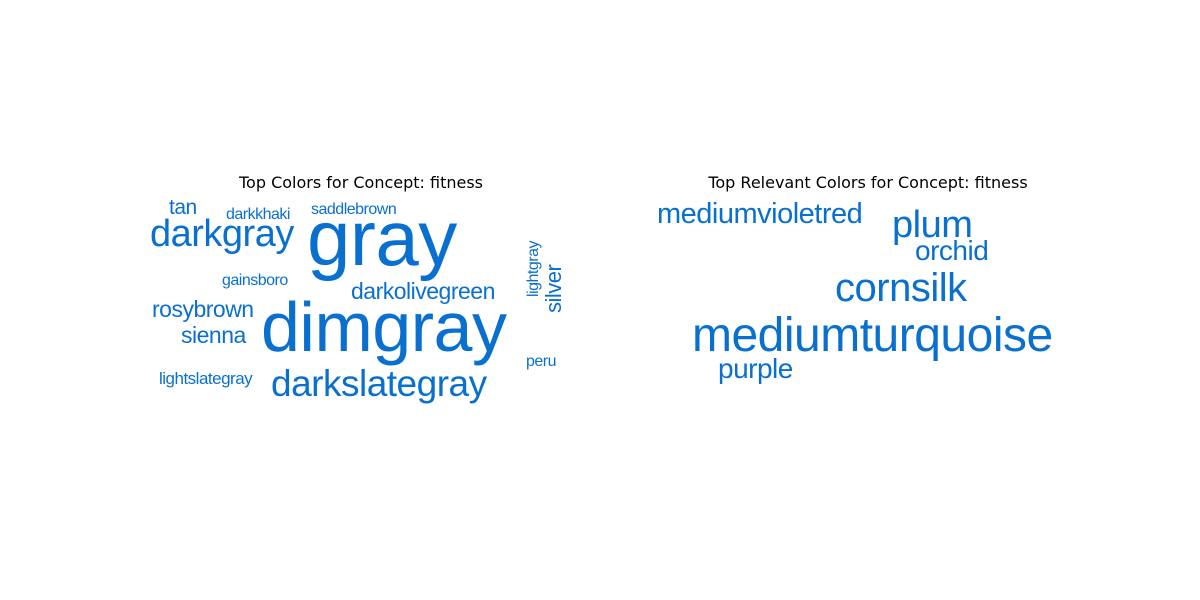  I want to click on word-cornsilk: cornsilk, so click(901, 288).